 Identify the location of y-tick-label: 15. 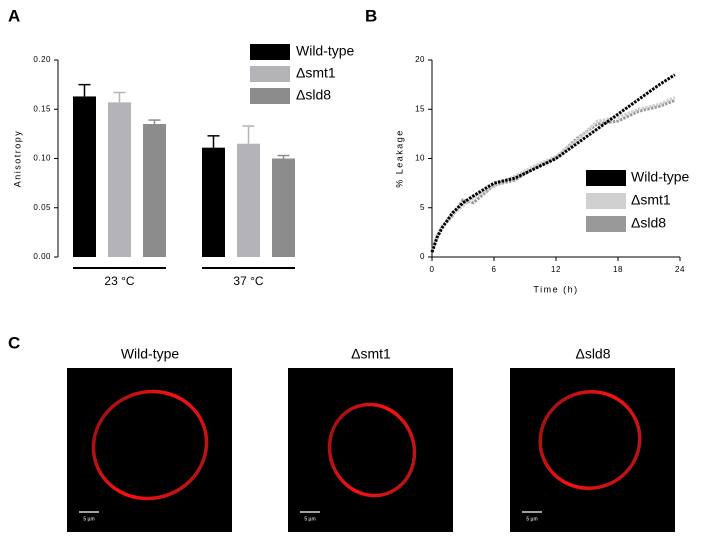
(420, 108).